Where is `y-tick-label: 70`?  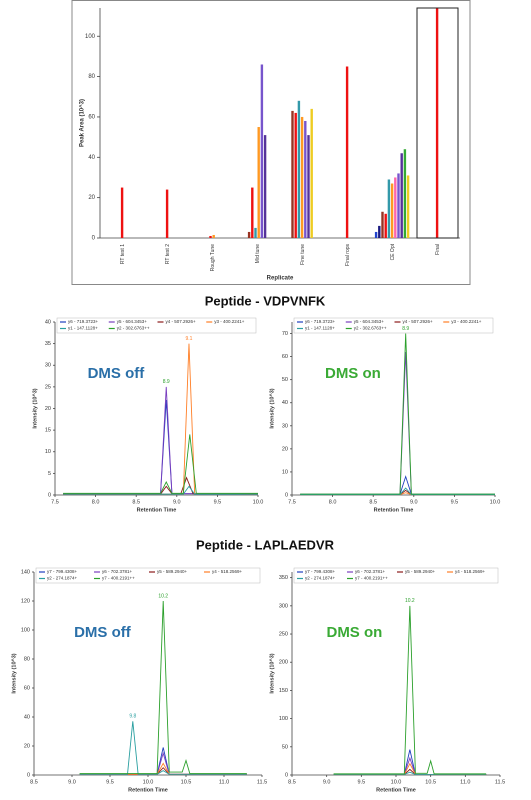
y-tick-label: 70 is located at coordinates (285, 334).